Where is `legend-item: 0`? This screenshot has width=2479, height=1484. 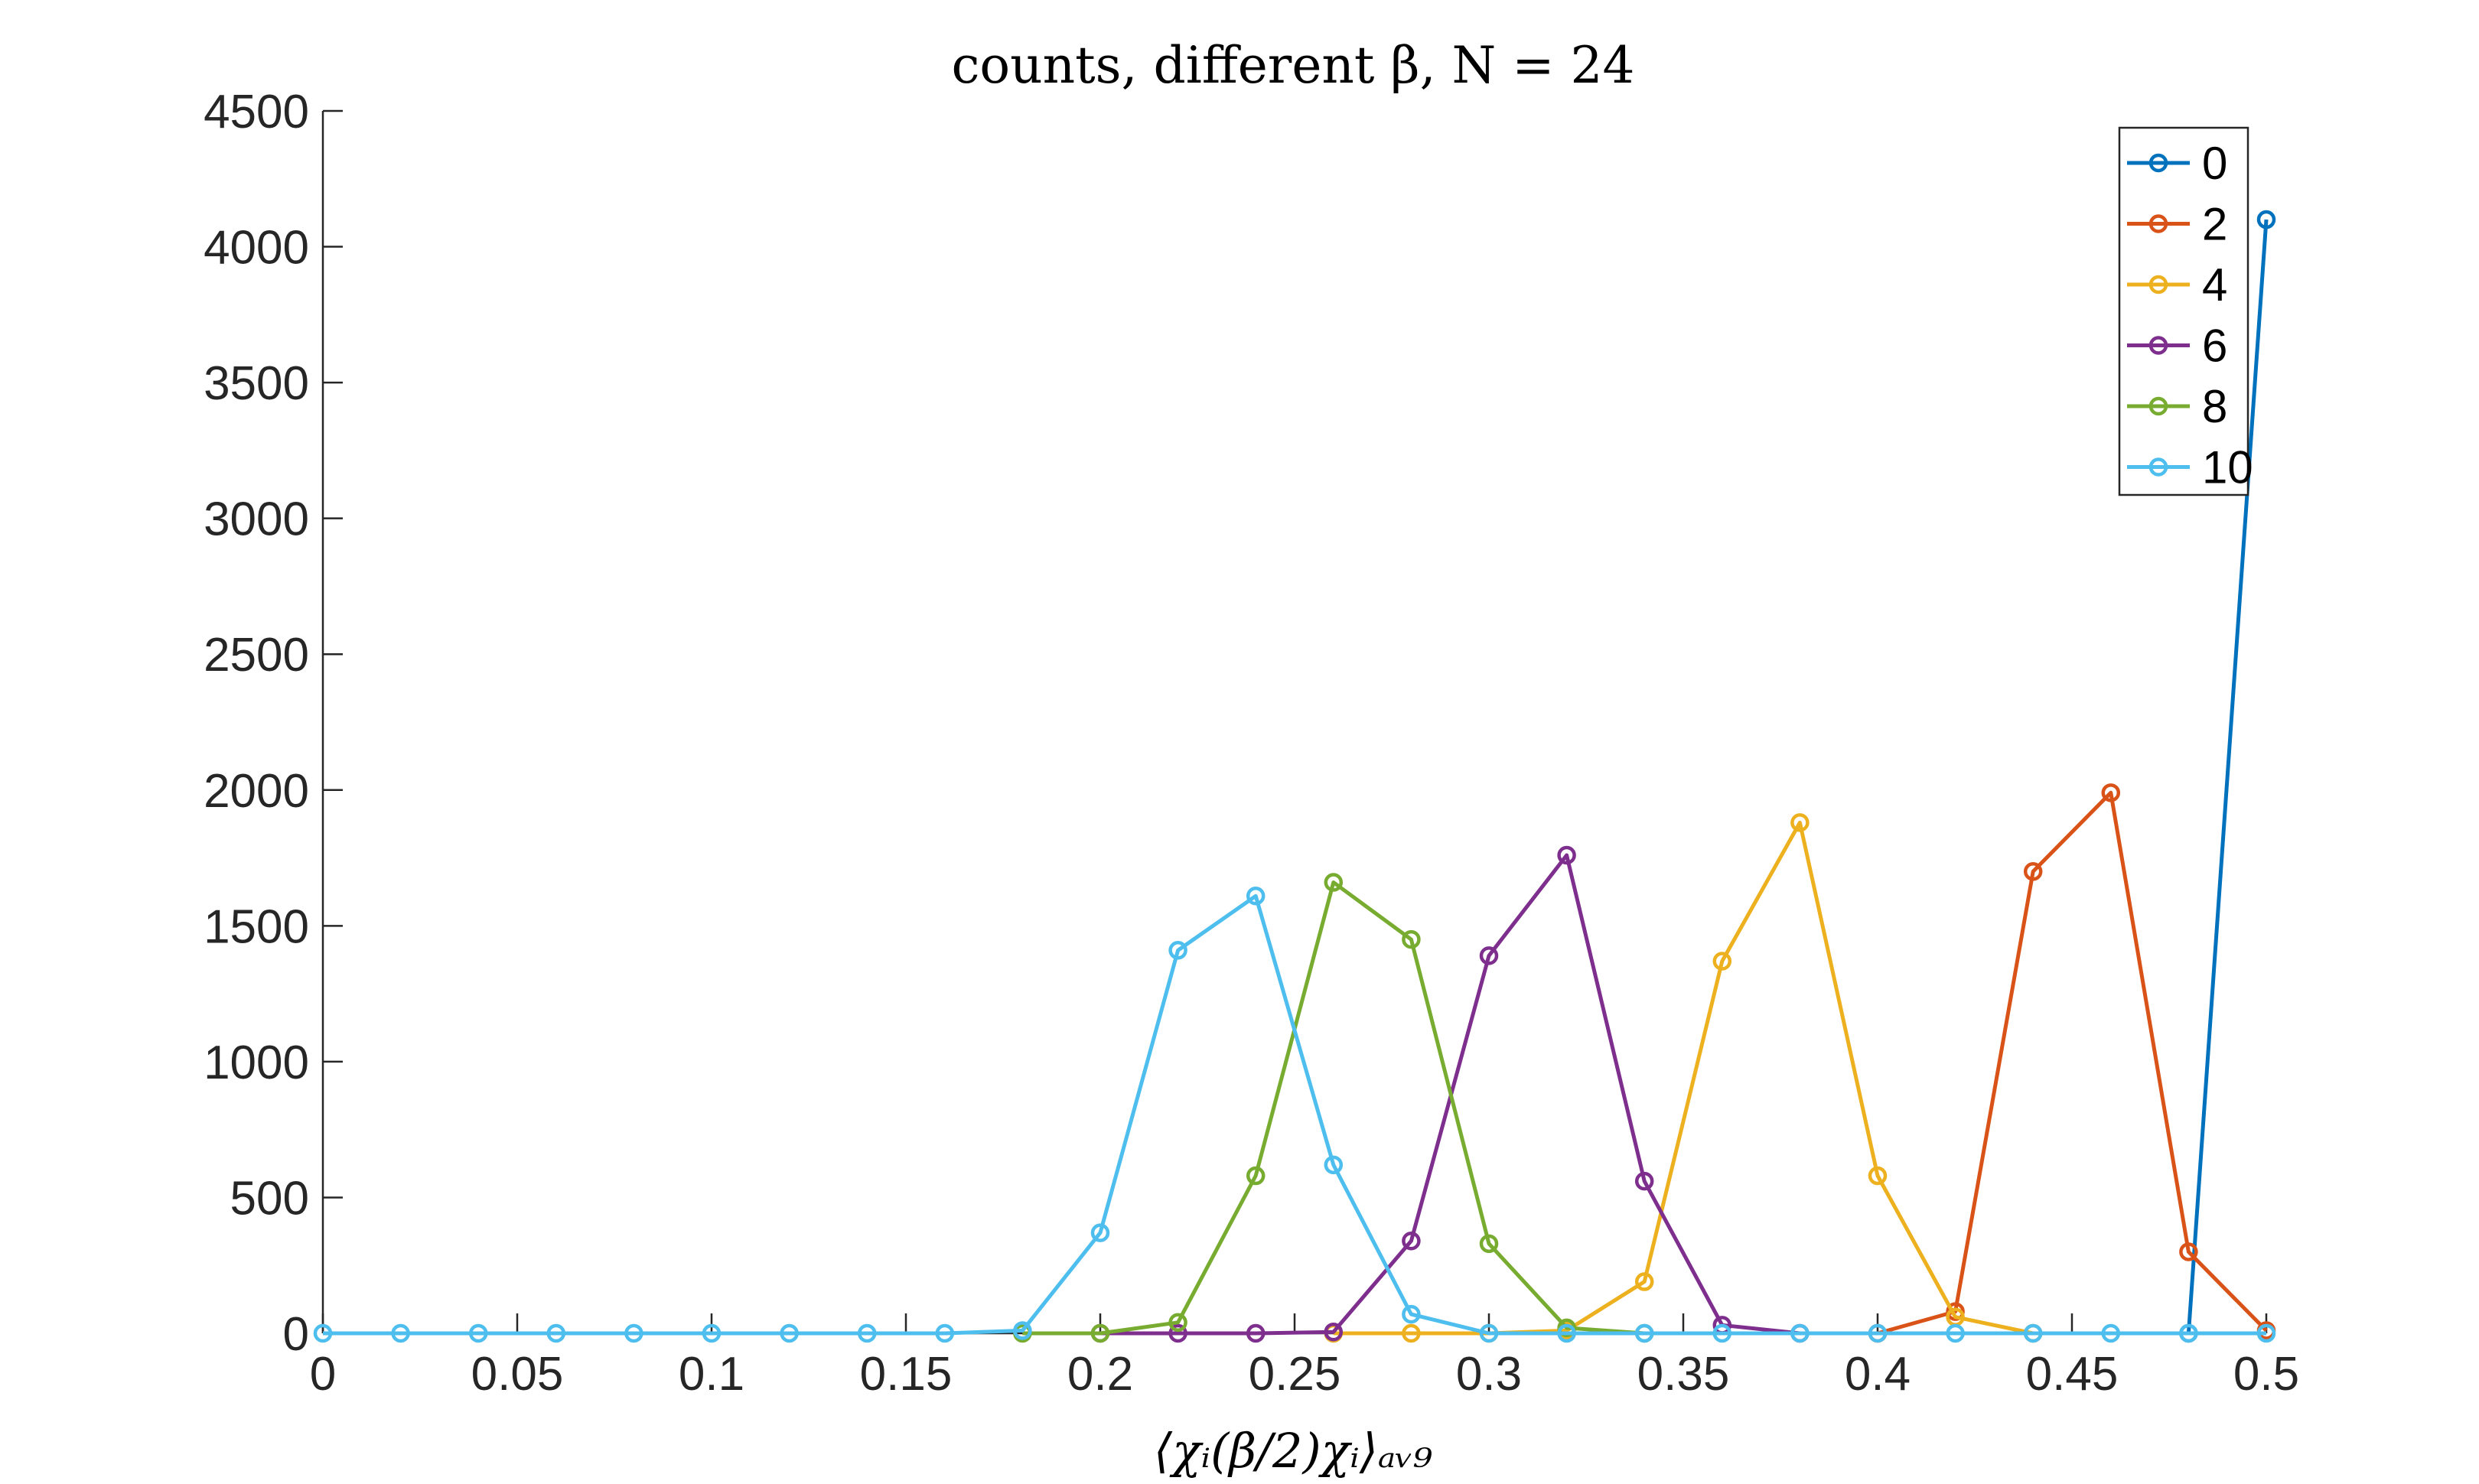
legend-item: 0 is located at coordinates (2177, 163).